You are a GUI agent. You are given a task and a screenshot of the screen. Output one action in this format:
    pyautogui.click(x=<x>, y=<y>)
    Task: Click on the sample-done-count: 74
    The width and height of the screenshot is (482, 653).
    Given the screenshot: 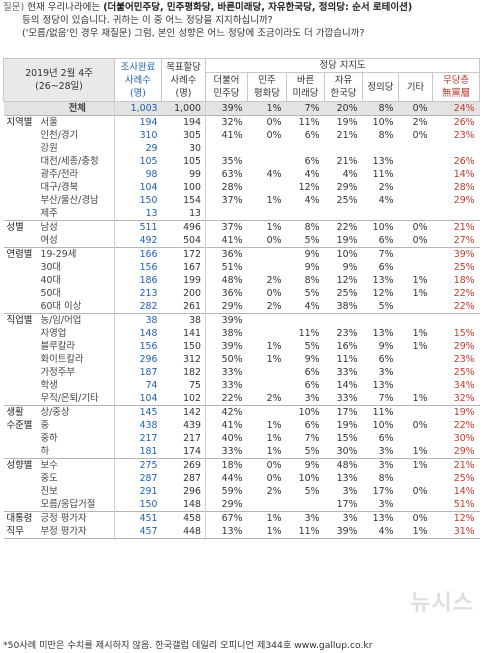 What is the action you would take?
    pyautogui.click(x=151, y=385)
    